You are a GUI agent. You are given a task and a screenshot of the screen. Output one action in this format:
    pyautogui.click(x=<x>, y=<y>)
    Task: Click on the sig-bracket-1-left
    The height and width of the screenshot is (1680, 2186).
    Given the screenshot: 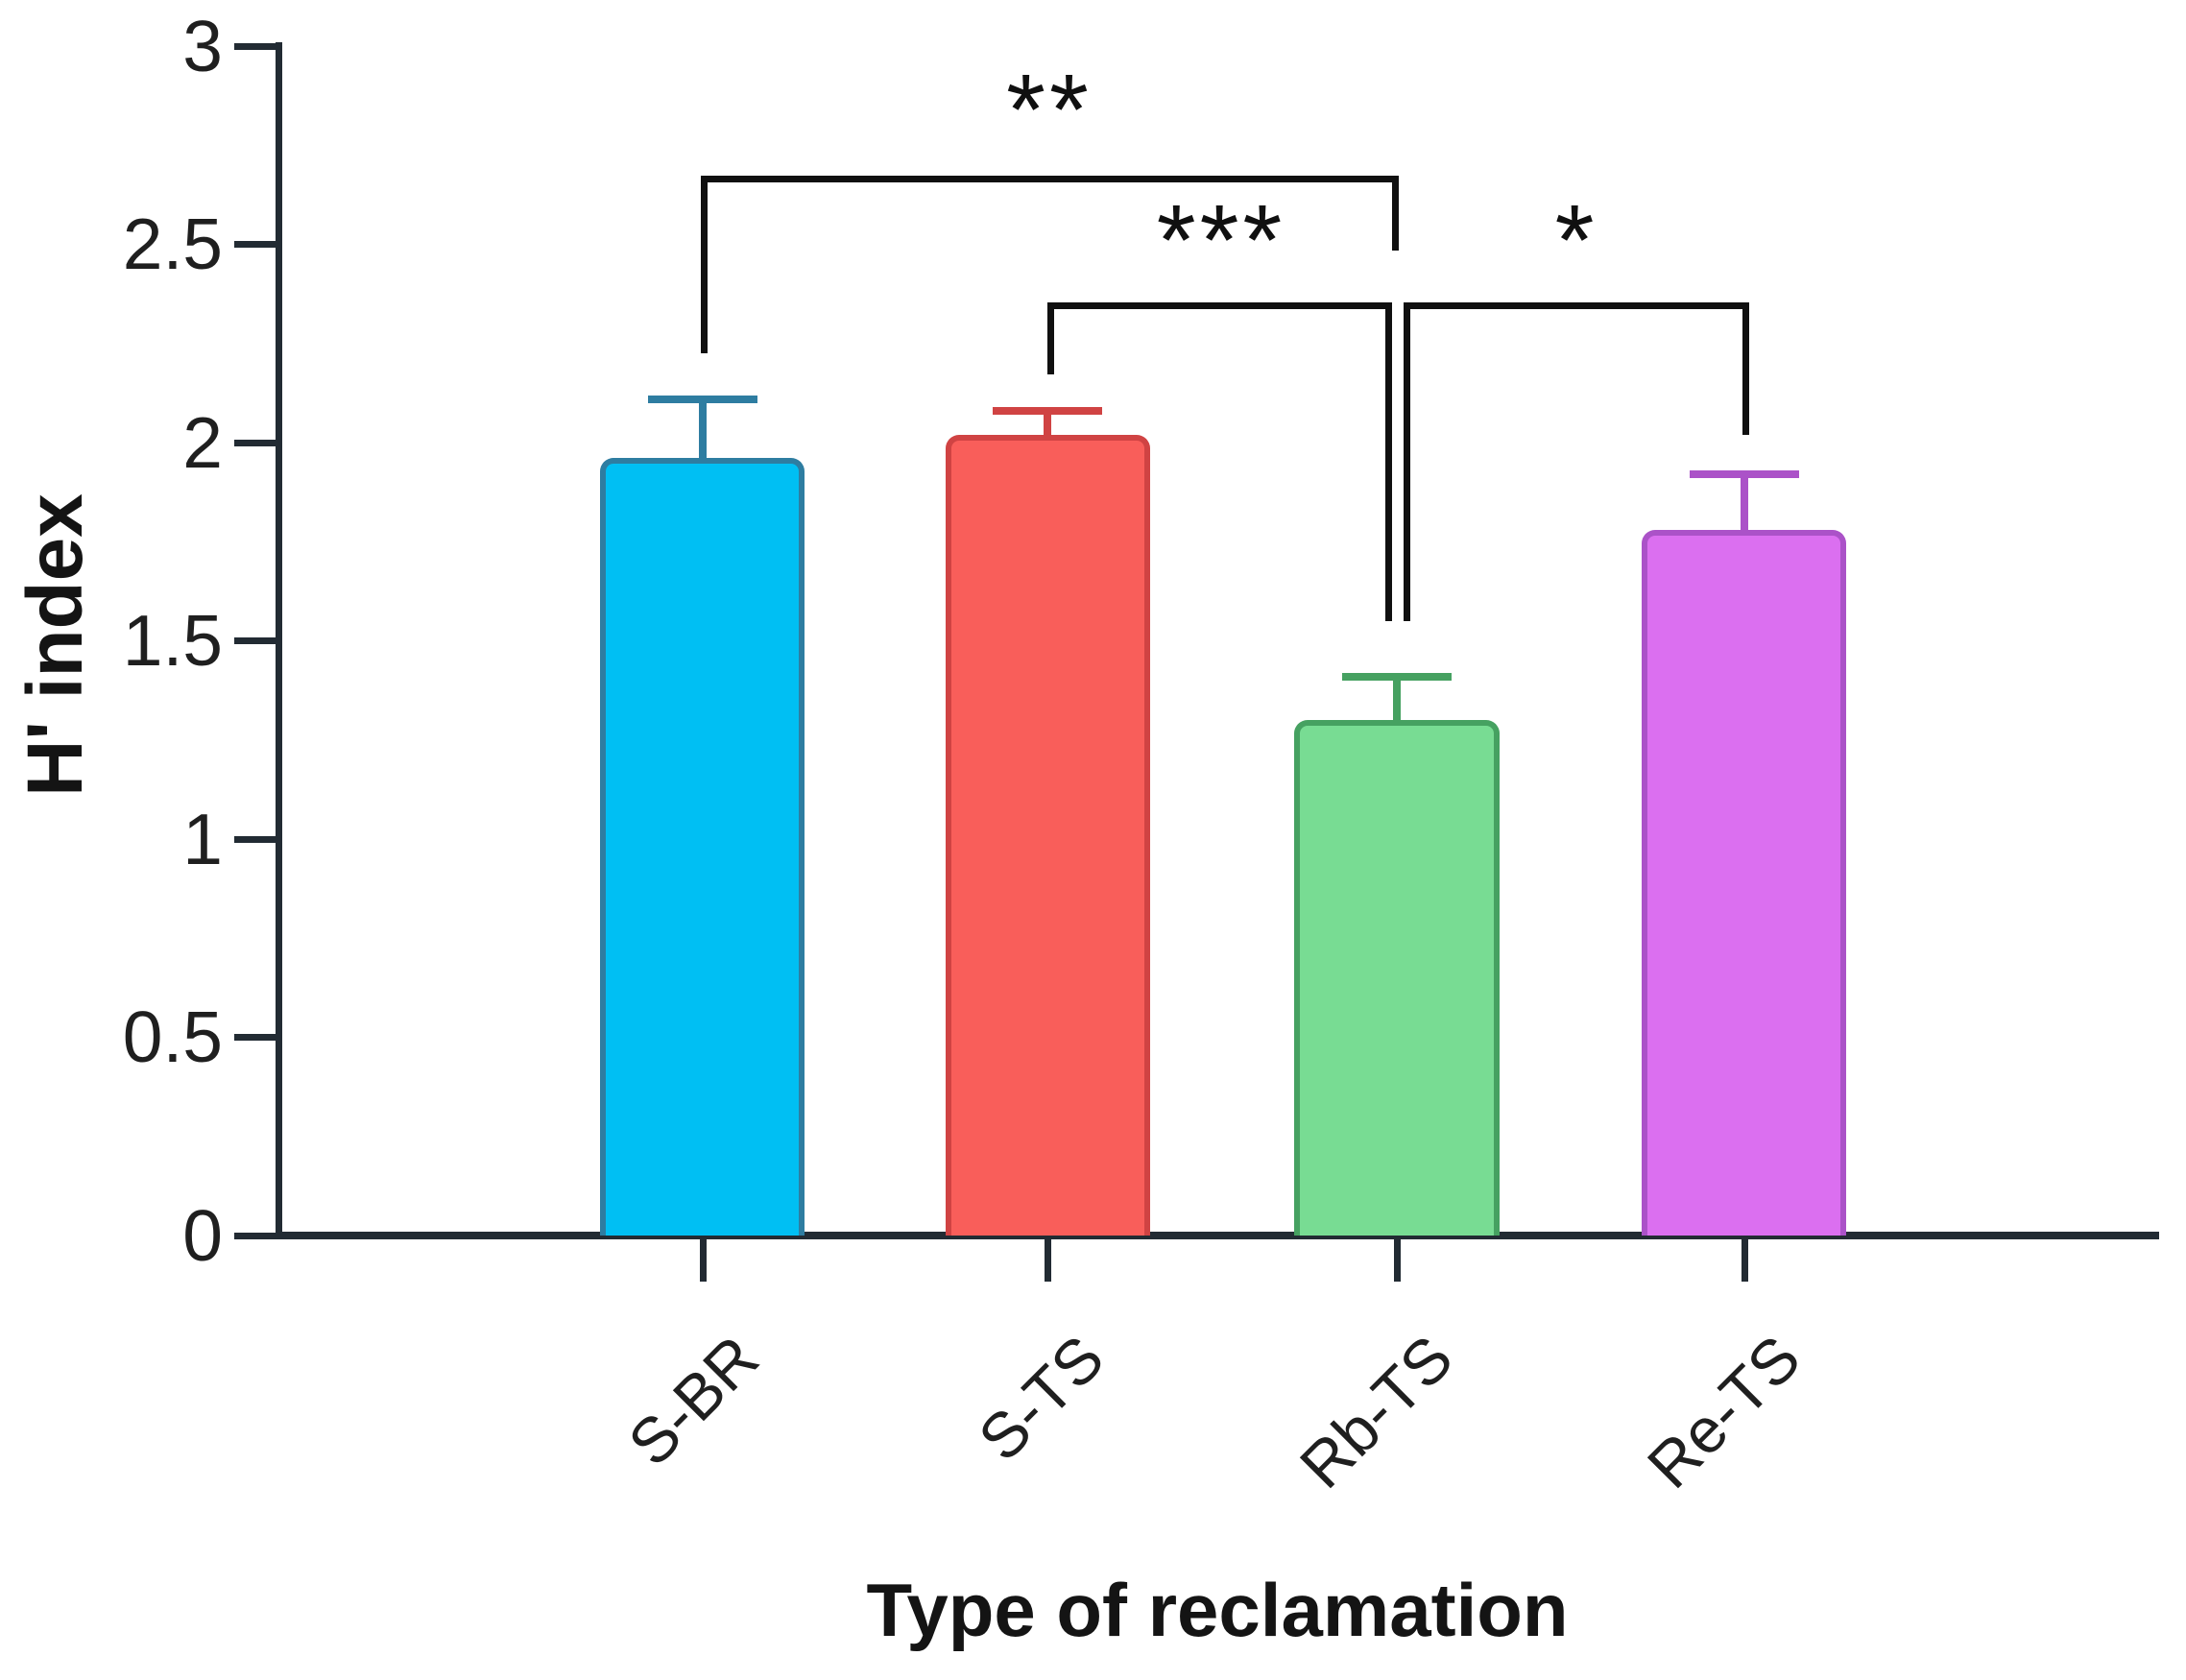 What is the action you would take?
    pyautogui.click(x=705, y=264)
    